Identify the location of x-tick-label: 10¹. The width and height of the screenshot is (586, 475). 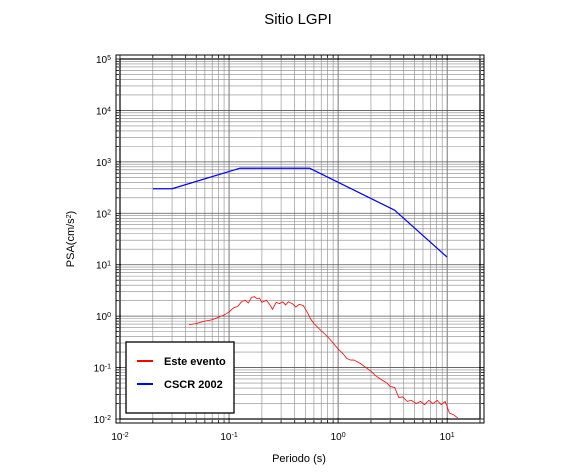
(447, 438).